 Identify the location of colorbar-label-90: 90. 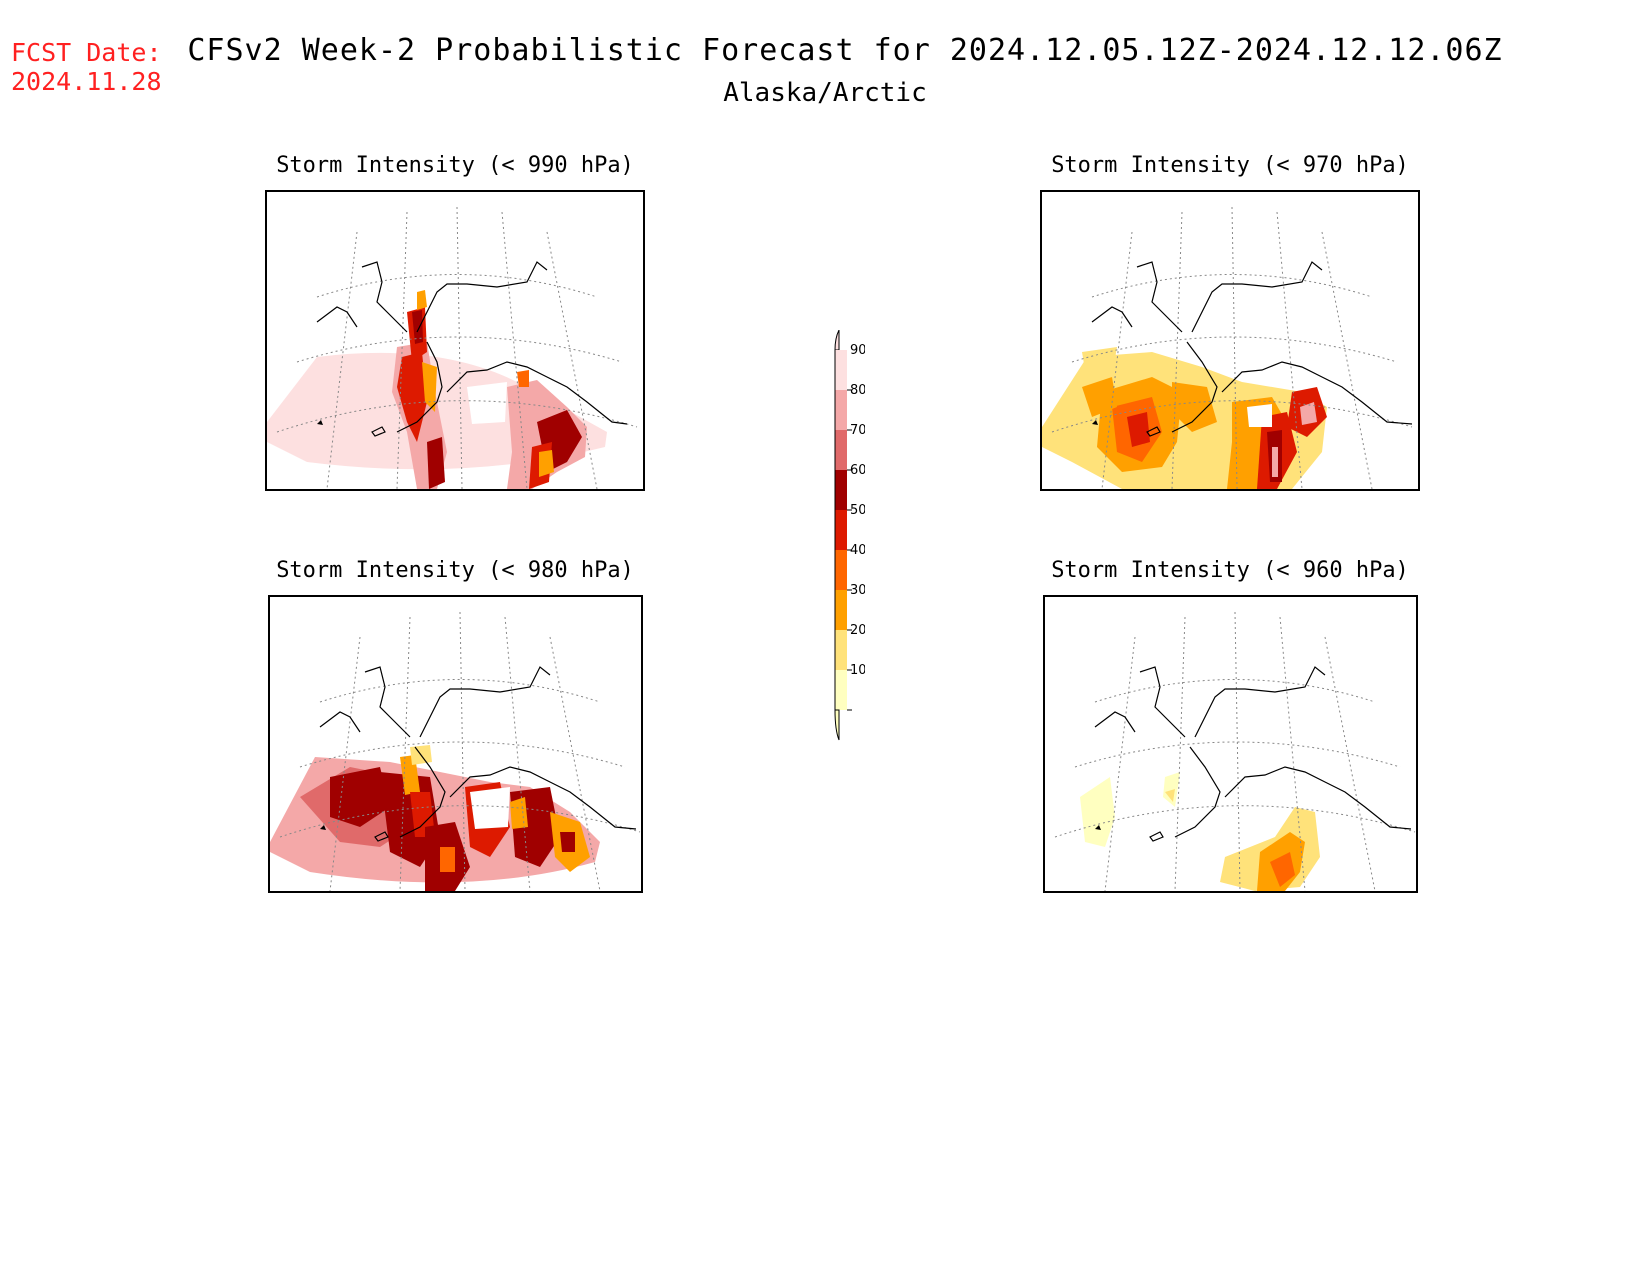
(857, 350).